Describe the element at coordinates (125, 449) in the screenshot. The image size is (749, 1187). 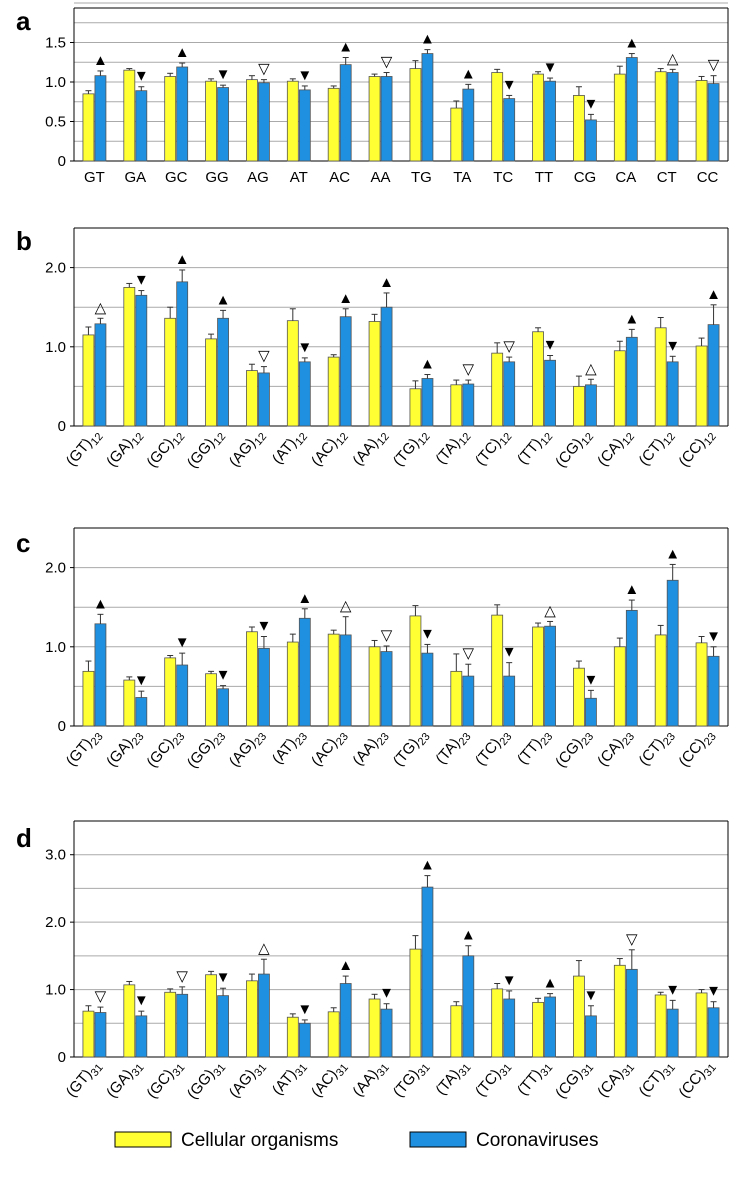
I see `x-tick-label: (GA)12` at that location.